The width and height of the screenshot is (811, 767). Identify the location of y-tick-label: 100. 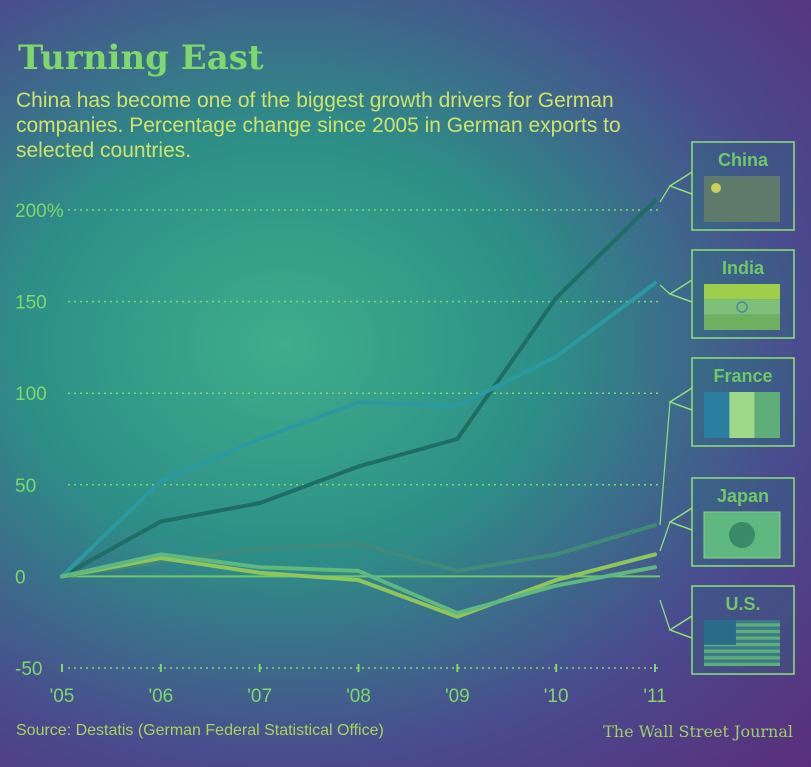
(31, 394).